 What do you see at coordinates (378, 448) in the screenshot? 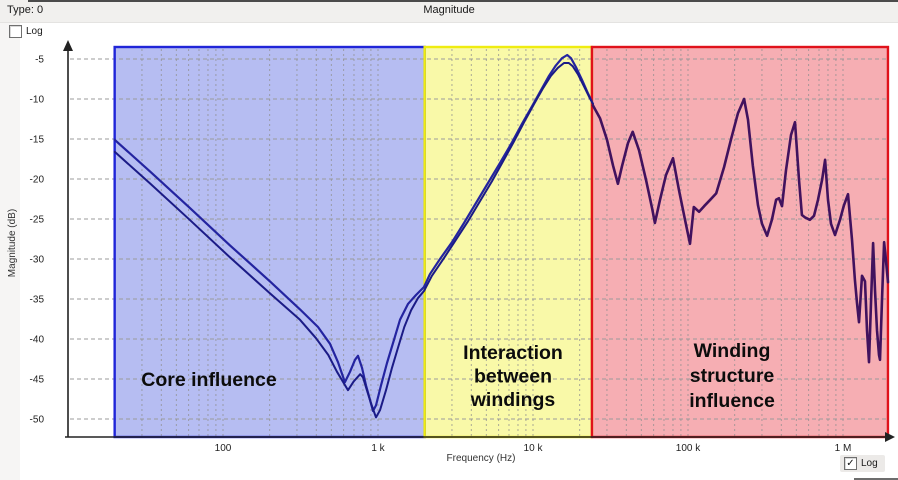
I see `x-tick-label: 1 k` at bounding box center [378, 448].